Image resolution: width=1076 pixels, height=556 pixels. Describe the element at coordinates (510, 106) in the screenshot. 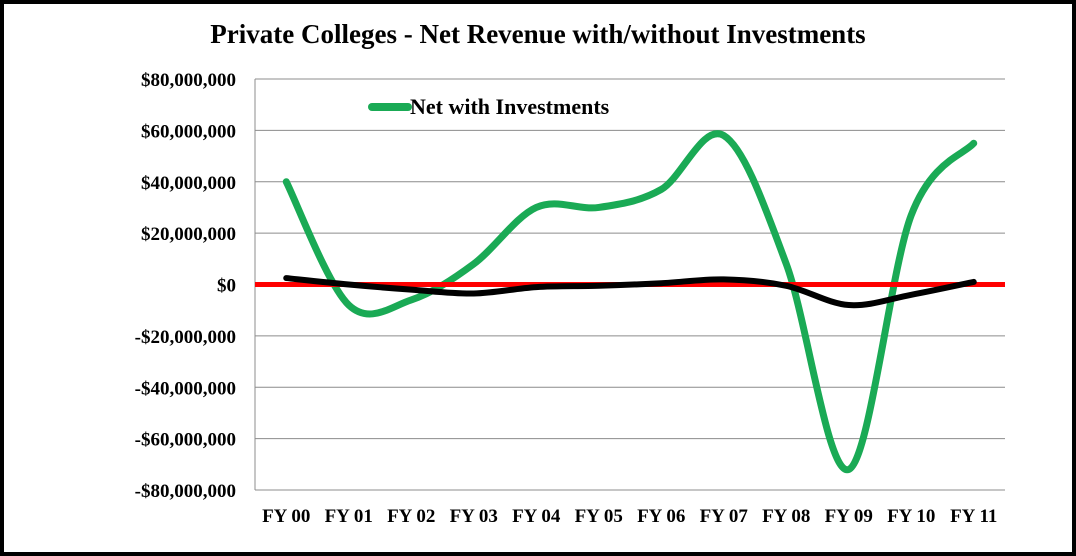

I see `legend-label: Net with Investments` at that location.